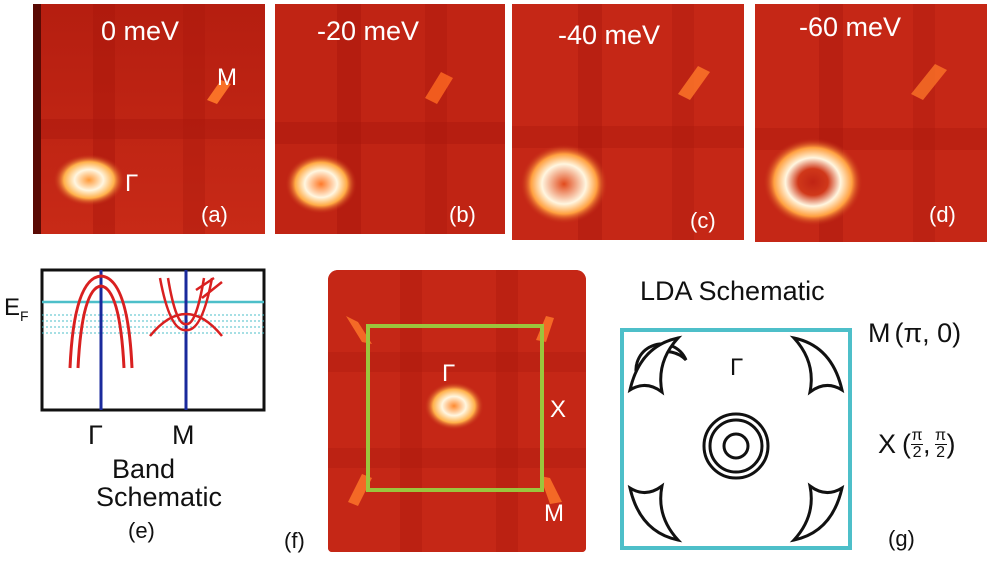 The width and height of the screenshot is (1001, 561). I want to click on band-caption-line2: Schematic, so click(159, 497).